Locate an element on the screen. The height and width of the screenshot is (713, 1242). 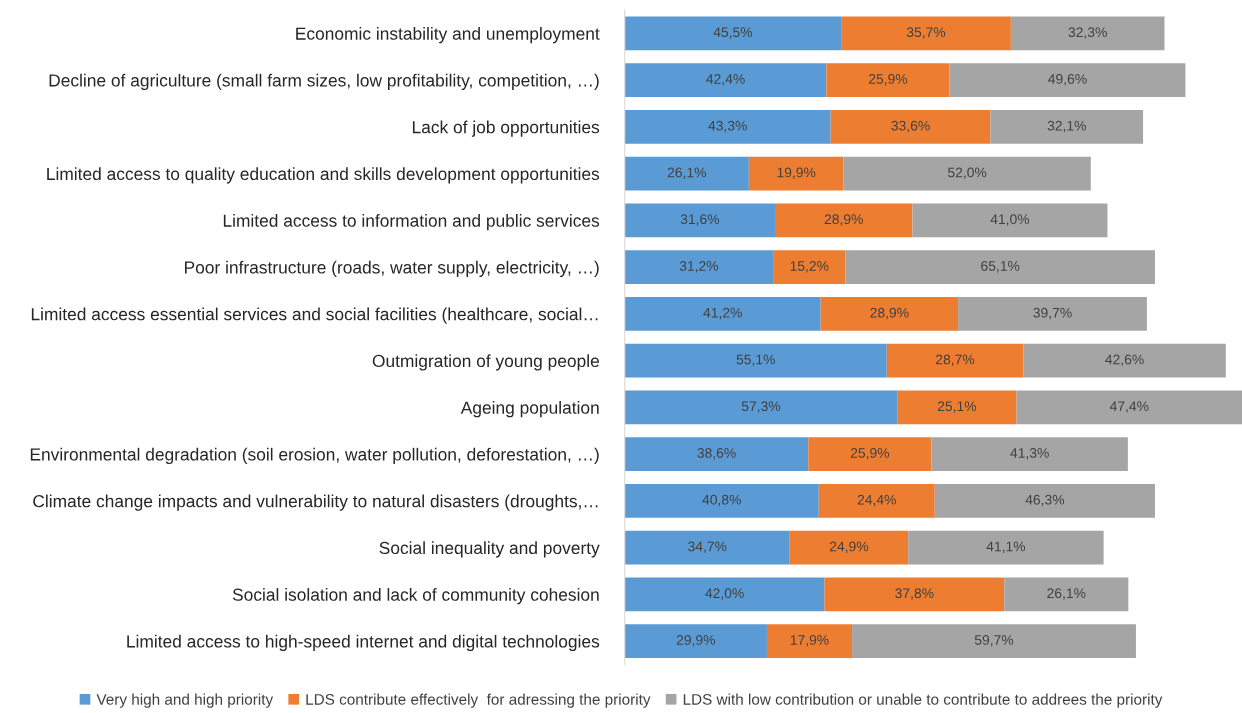
data-label: 42,4% is located at coordinates (725, 80).